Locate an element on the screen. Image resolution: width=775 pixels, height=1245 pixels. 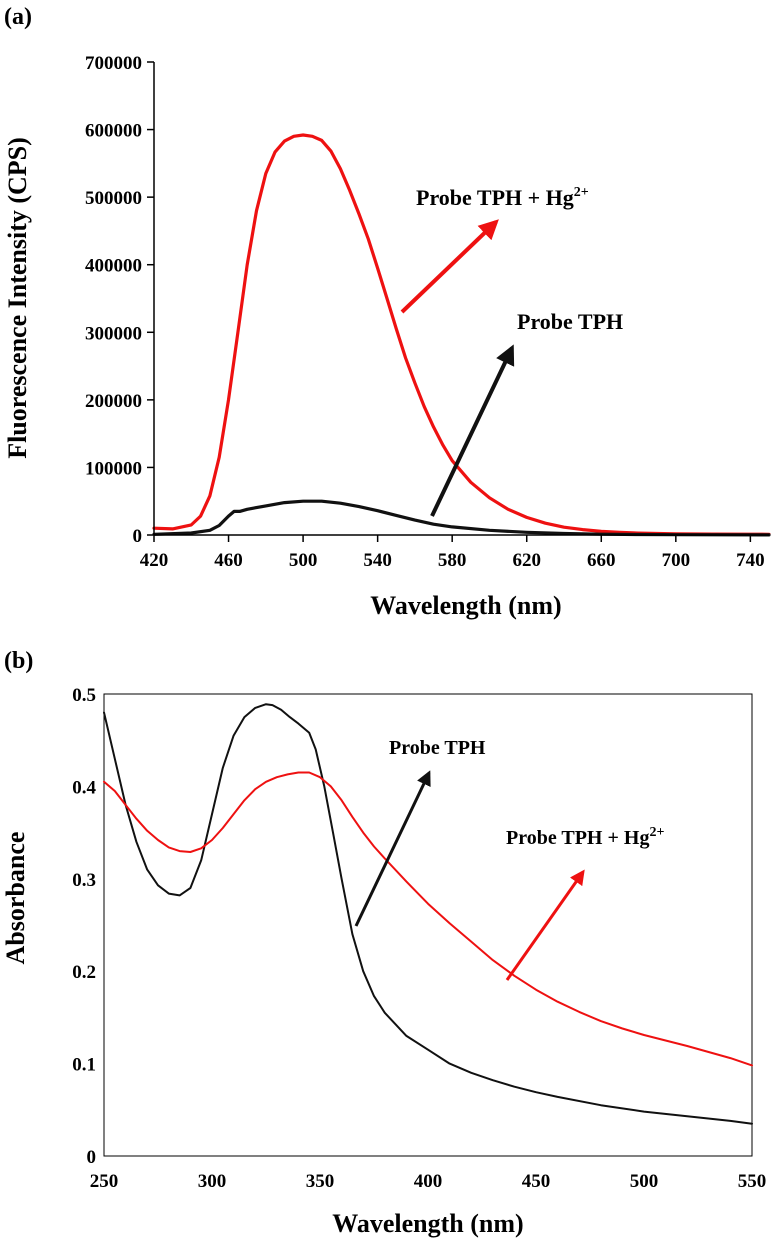
panel-a-y-tick-label: 200000 is located at coordinates (113, 401).